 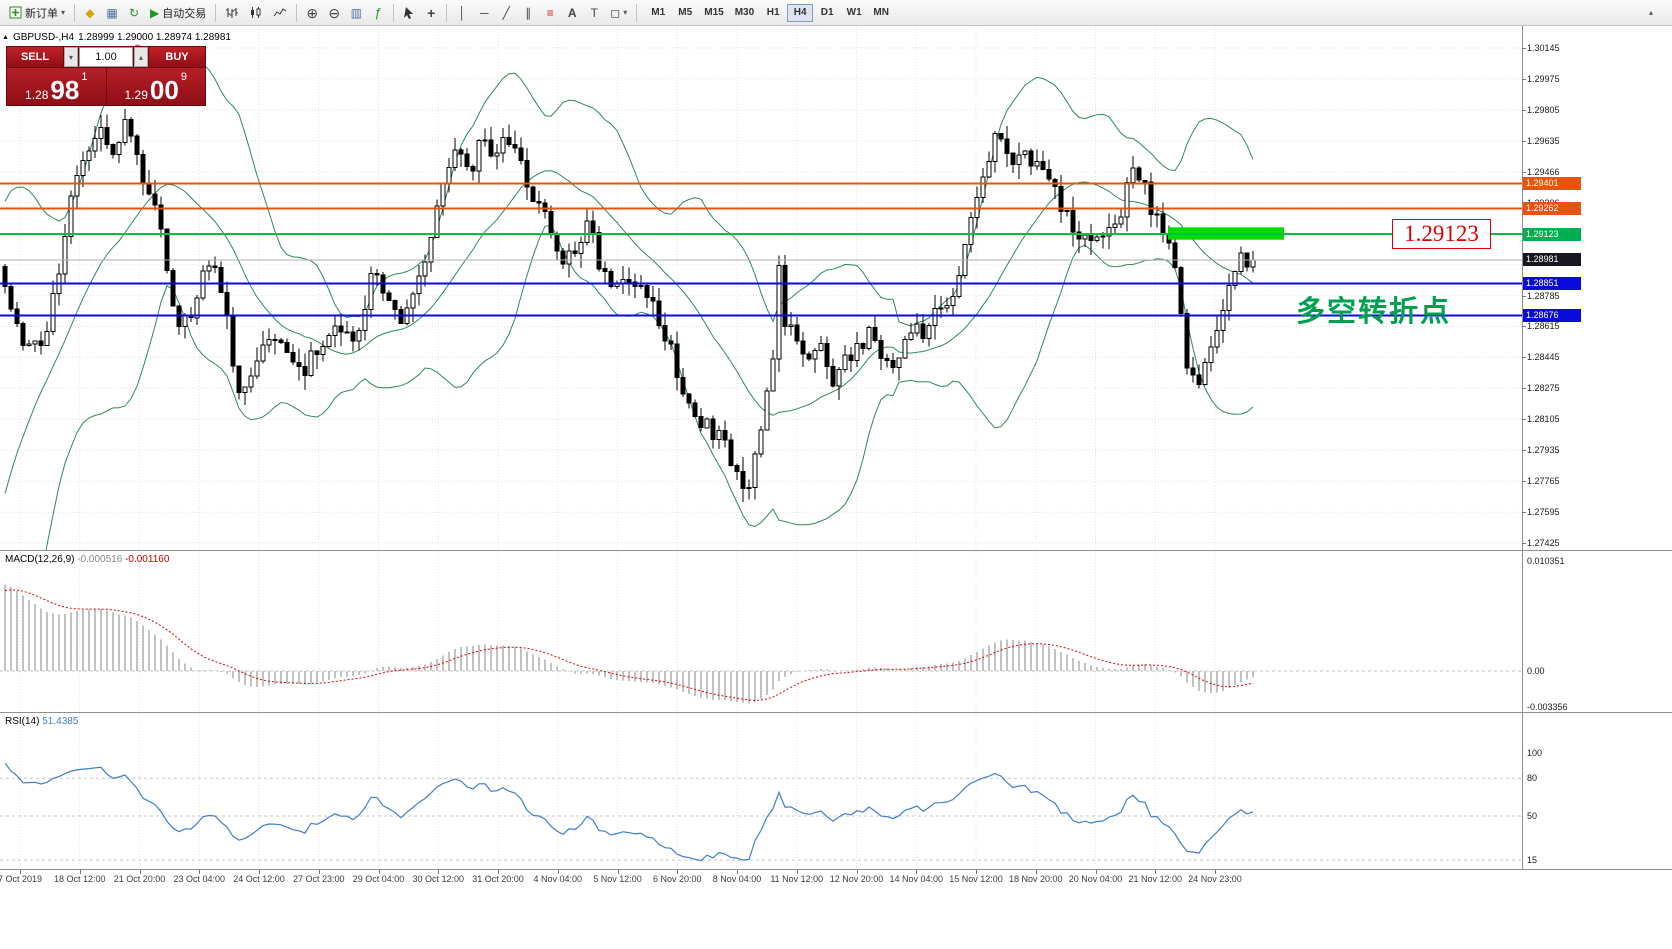 What do you see at coordinates (312, 13) in the screenshot?
I see `zoom-in-button: ⊕` at bounding box center [312, 13].